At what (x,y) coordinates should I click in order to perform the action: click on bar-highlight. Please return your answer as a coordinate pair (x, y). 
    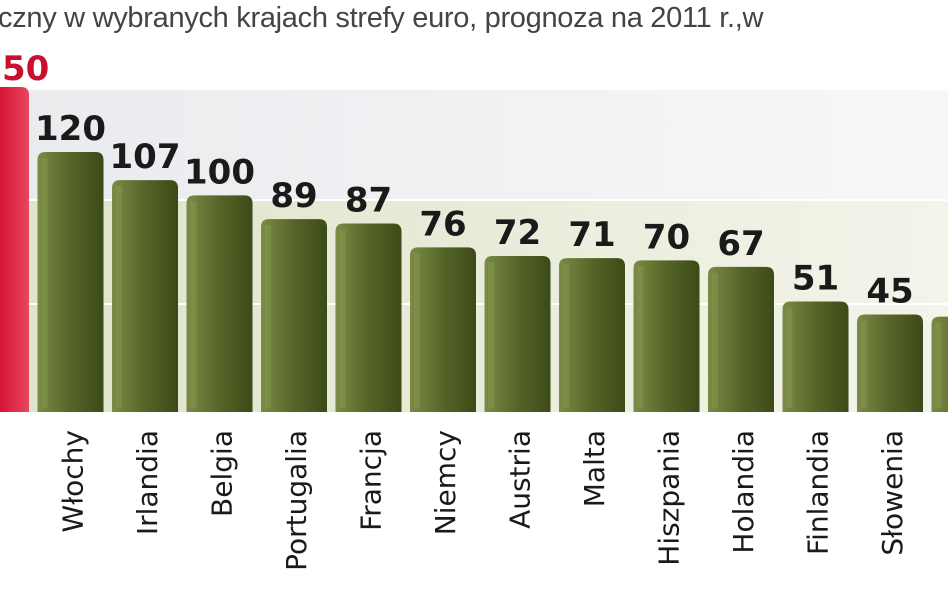
    Looking at the image, I should click on (14, 249).